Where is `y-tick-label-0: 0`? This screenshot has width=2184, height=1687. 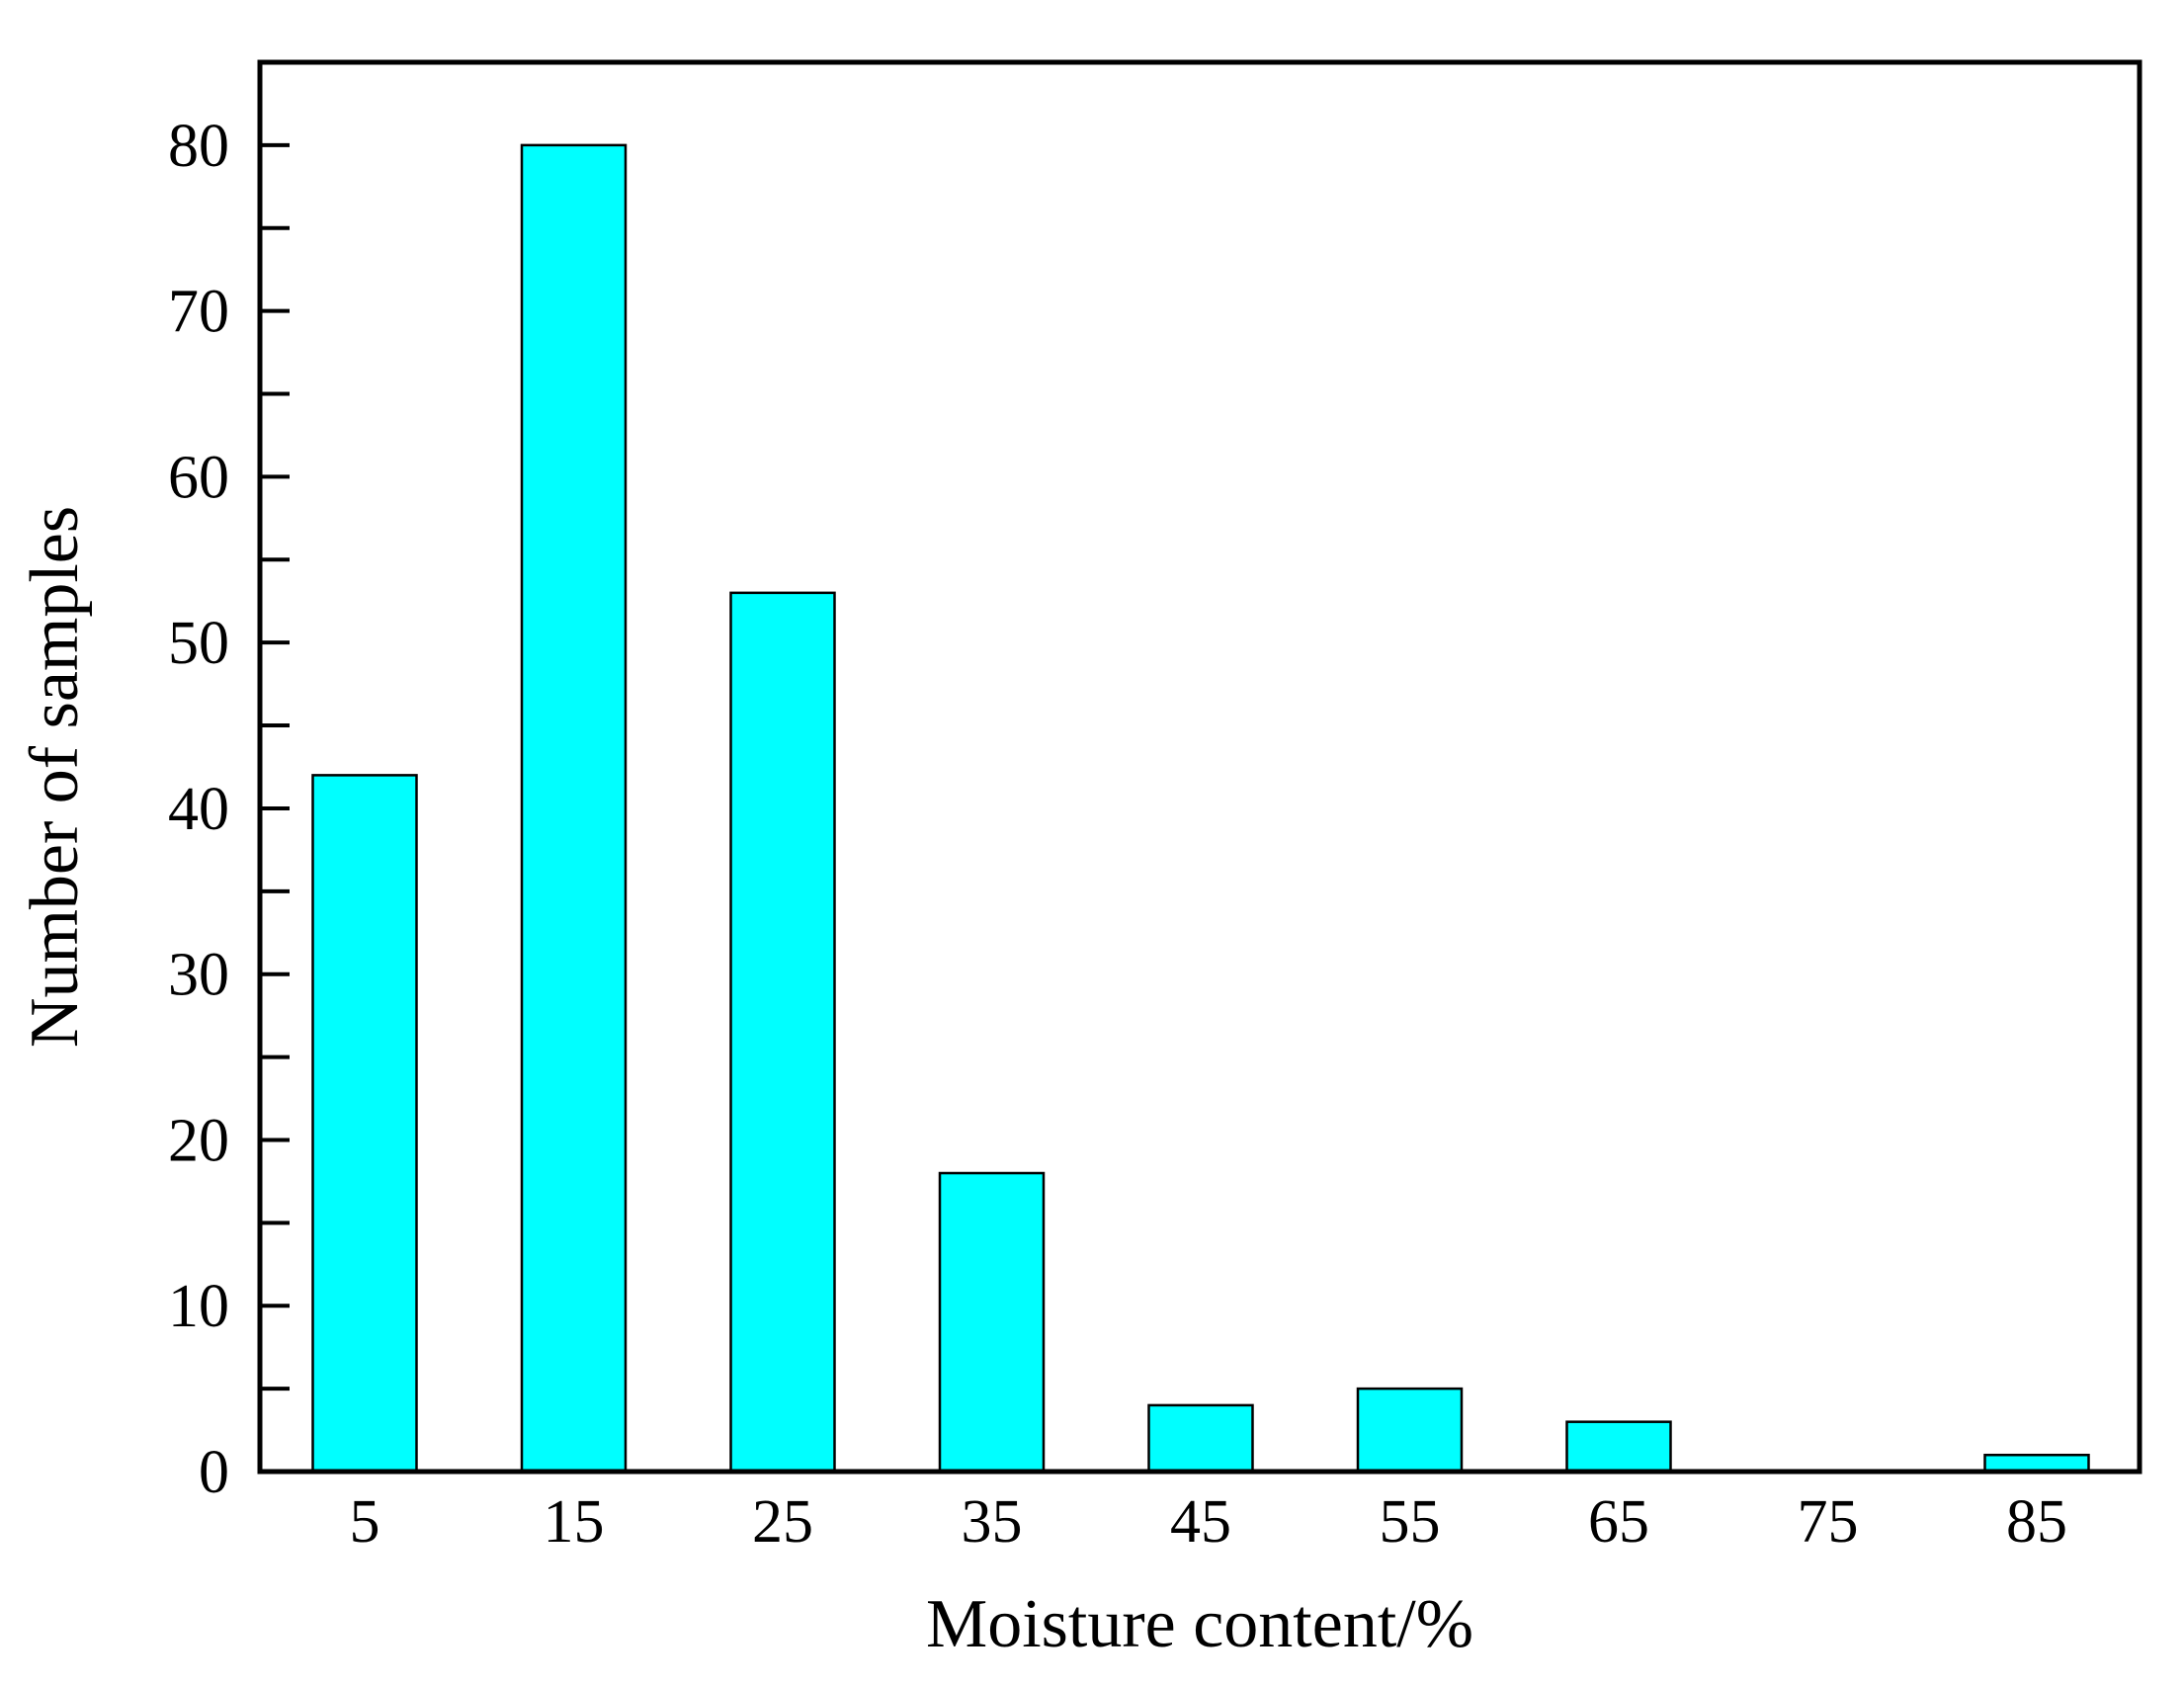 y-tick-label-0: 0 is located at coordinates (214, 1472).